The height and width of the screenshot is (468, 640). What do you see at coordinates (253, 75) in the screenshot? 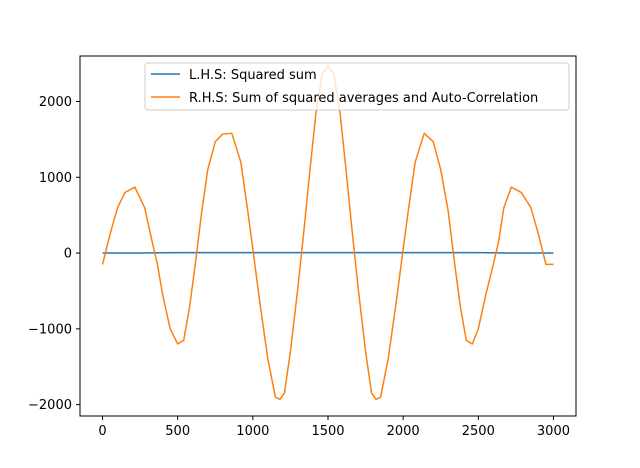
I see `legend-label-lhs: L.H.S: Squared sum` at bounding box center [253, 75].